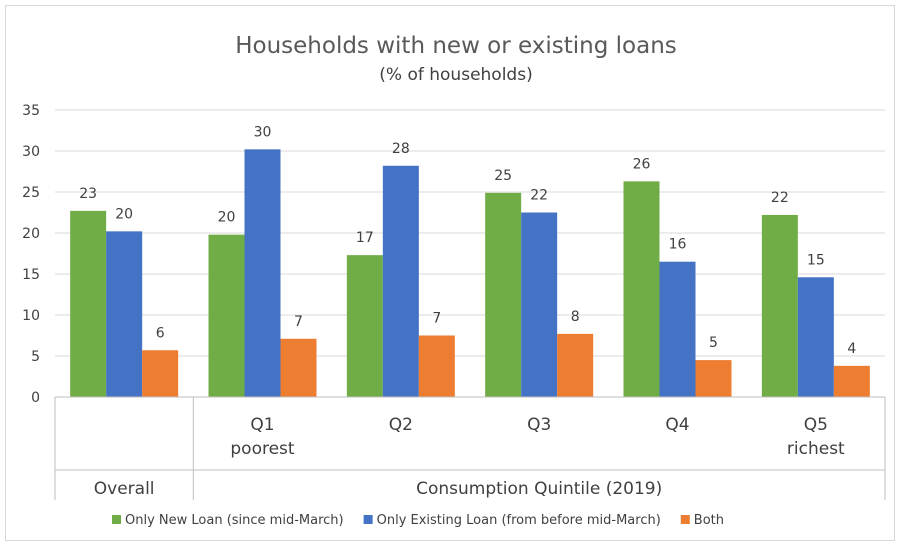  I want to click on x-tick-sublabel: richest, so click(816, 449).